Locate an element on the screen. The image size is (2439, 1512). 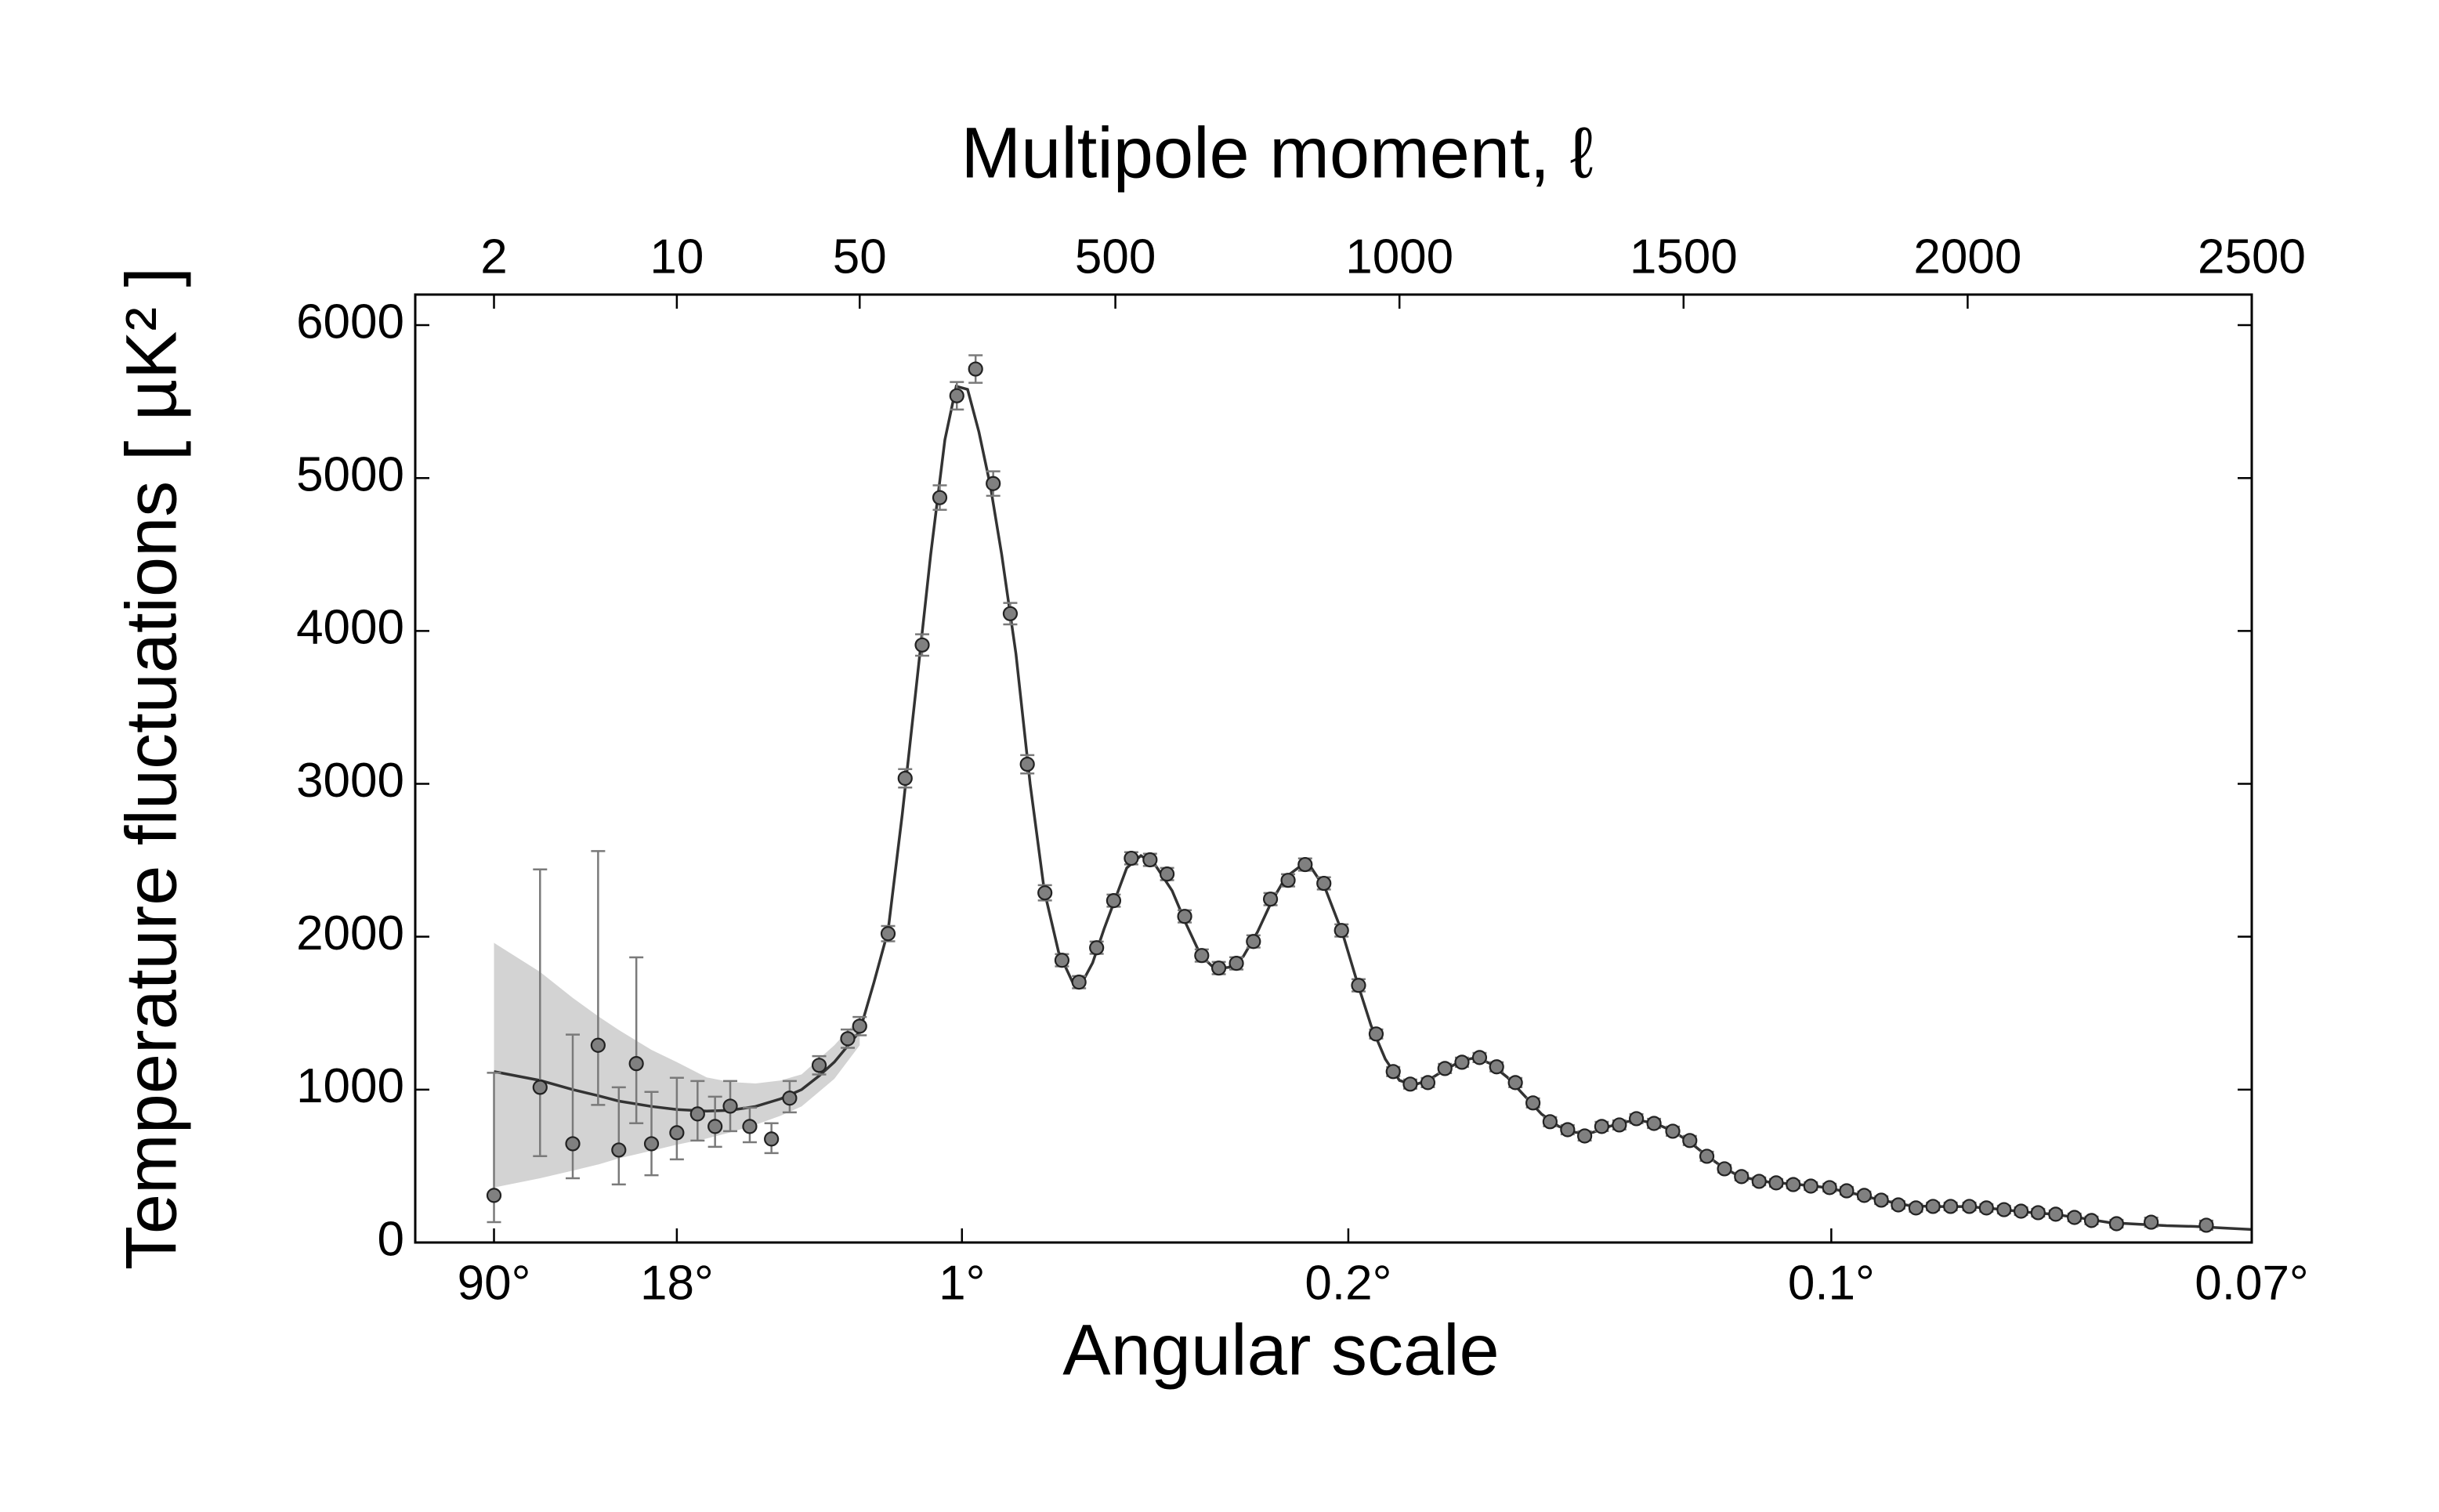
y-tick-label: 1000 is located at coordinates (350, 1086).